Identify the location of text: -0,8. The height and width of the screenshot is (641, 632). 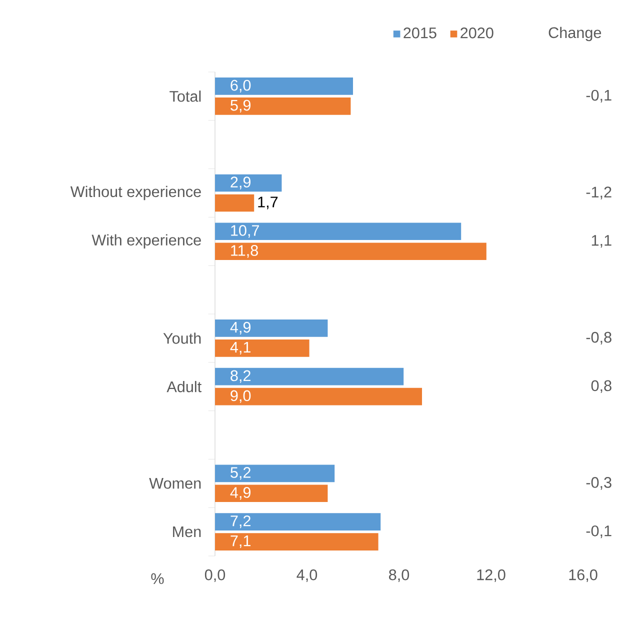
(599, 338).